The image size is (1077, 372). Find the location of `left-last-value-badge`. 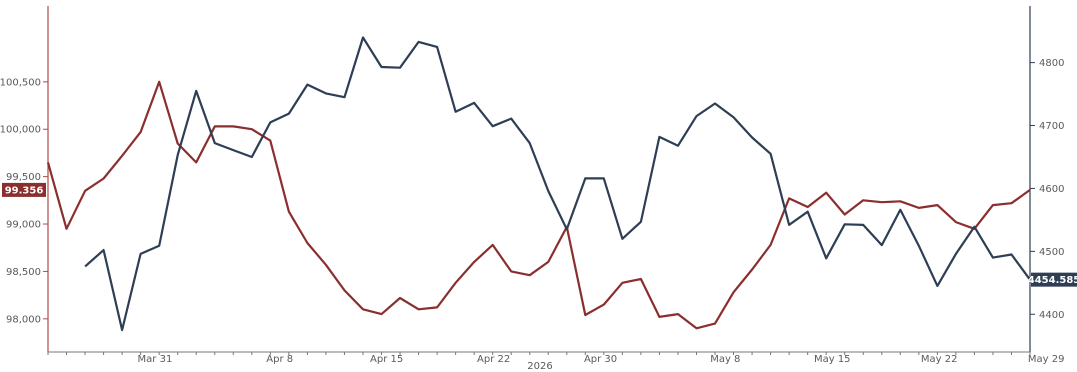

left-last-value-badge is located at coordinates (24, 189).